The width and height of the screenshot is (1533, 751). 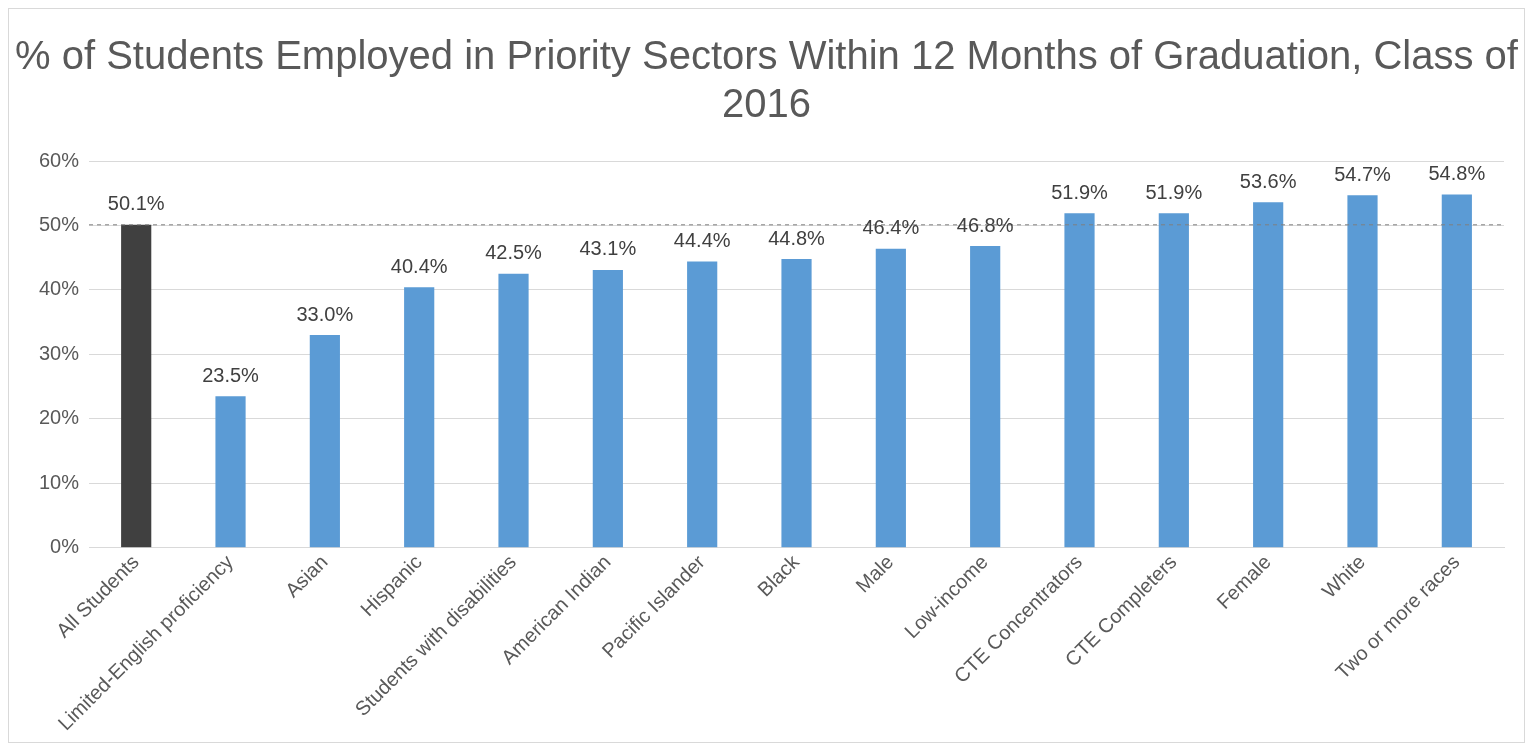 I want to click on data-label: 46.8%, so click(x=985, y=224).